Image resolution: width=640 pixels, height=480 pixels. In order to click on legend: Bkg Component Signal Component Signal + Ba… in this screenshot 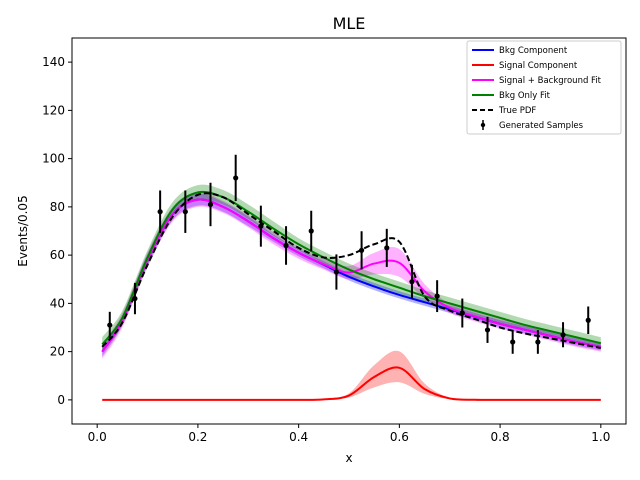, I will do `click(544, 87)`.